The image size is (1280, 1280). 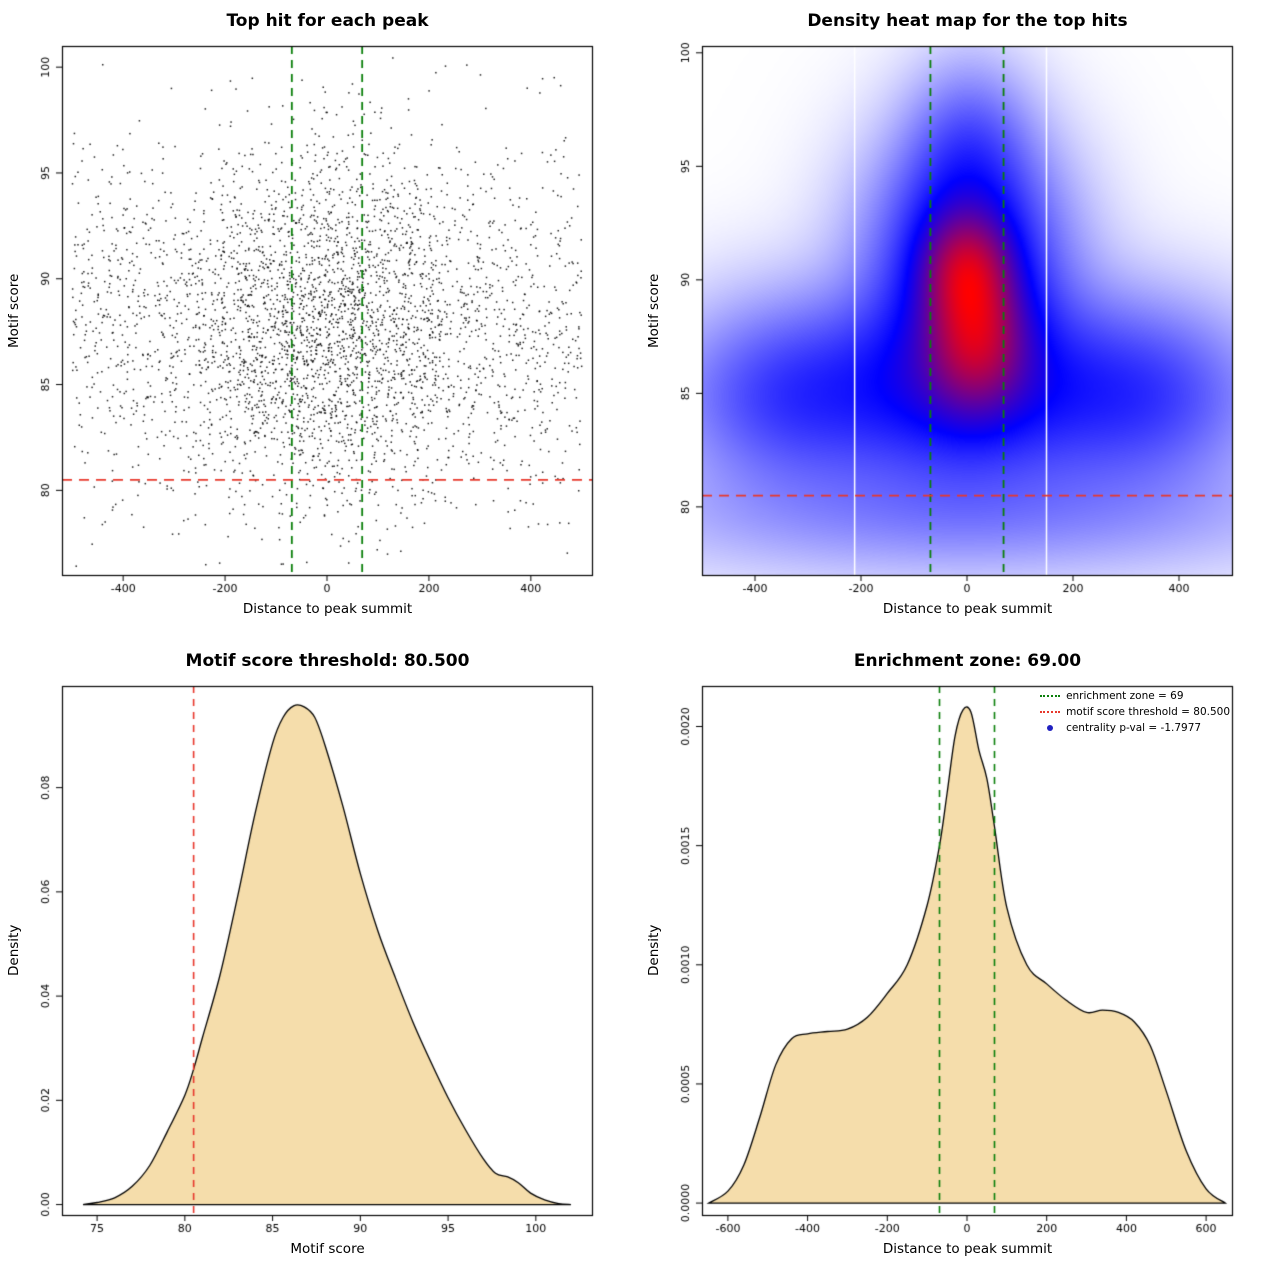 I want to click on legend-item-enrichment-zone: enrichment zone = 69, so click(x=1135, y=696).